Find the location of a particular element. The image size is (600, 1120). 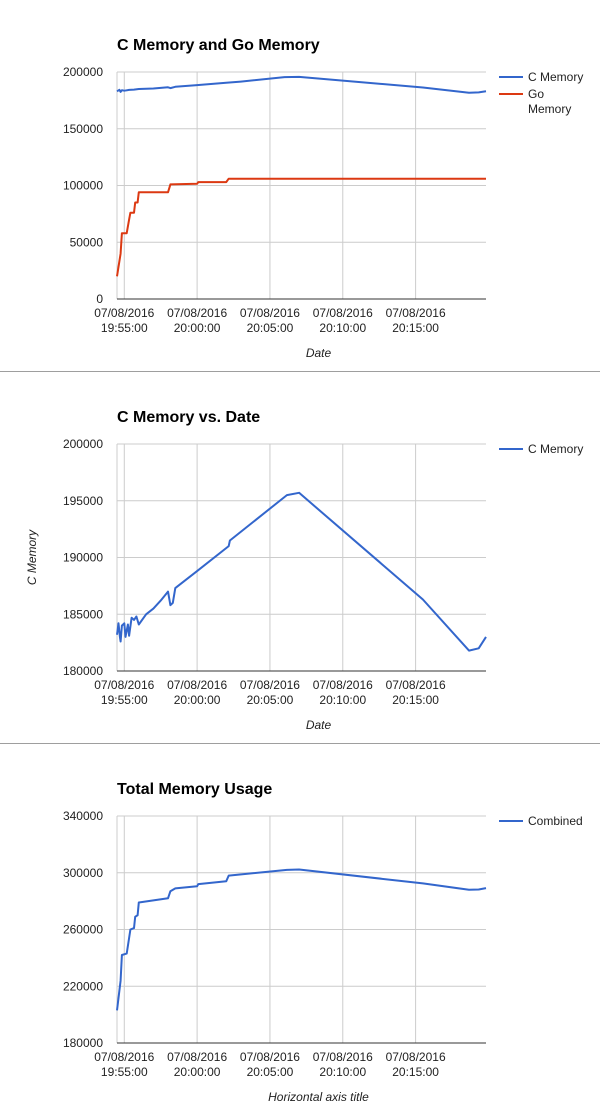

y-tick-label: 220000 is located at coordinates (83, 986).